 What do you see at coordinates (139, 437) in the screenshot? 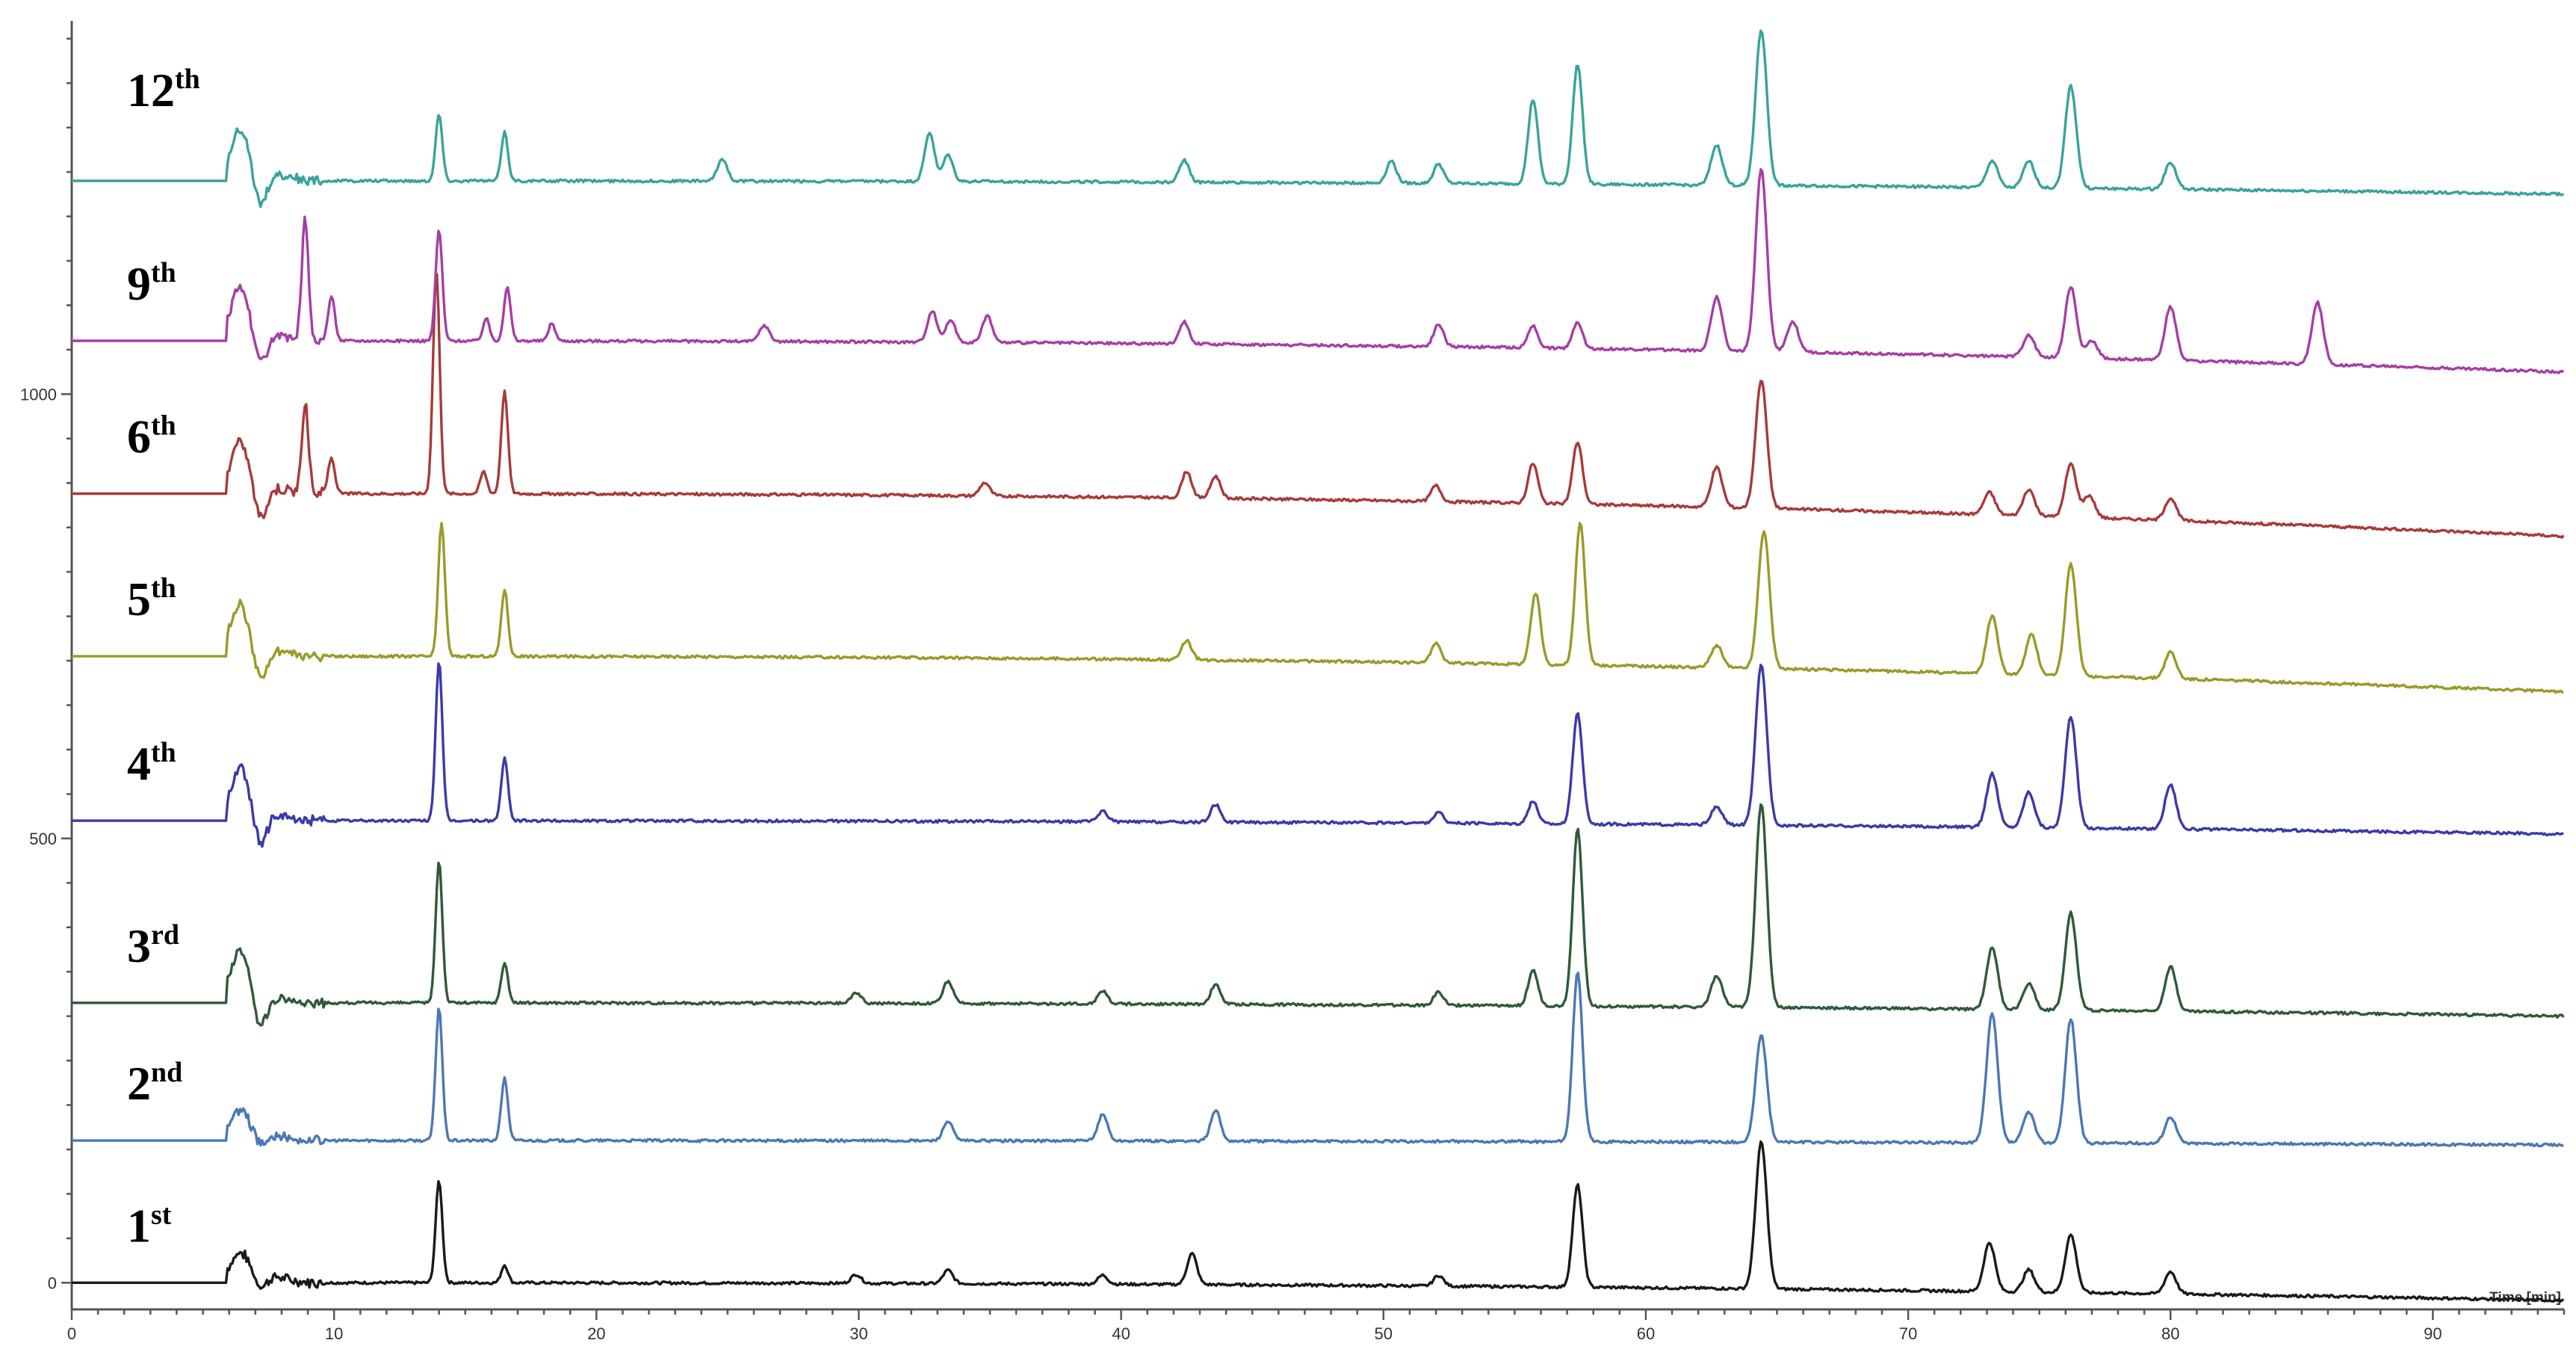
I see `series-label-number: 6` at bounding box center [139, 437].